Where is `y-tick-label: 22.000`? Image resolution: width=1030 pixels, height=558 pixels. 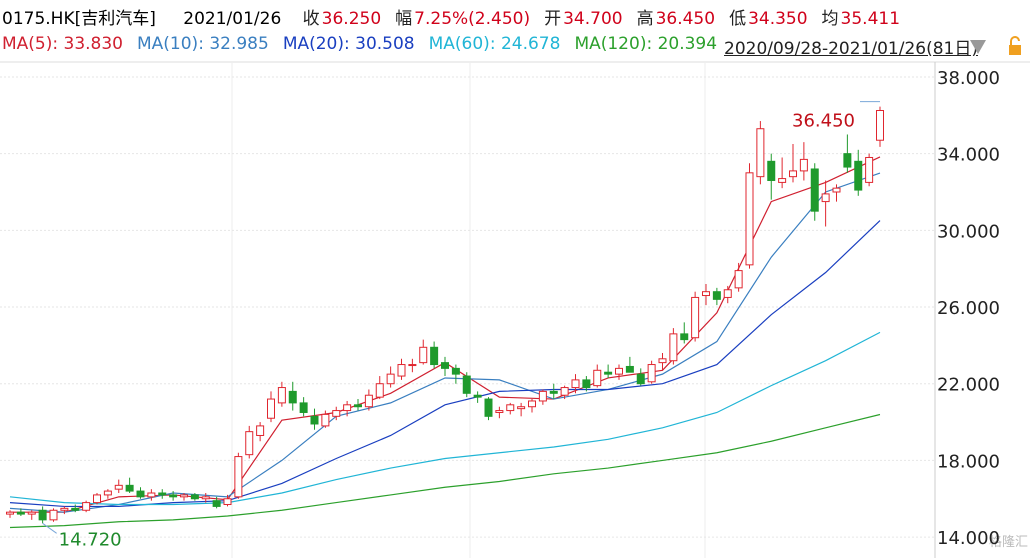 y-tick-label: 22.000 is located at coordinates (968, 385).